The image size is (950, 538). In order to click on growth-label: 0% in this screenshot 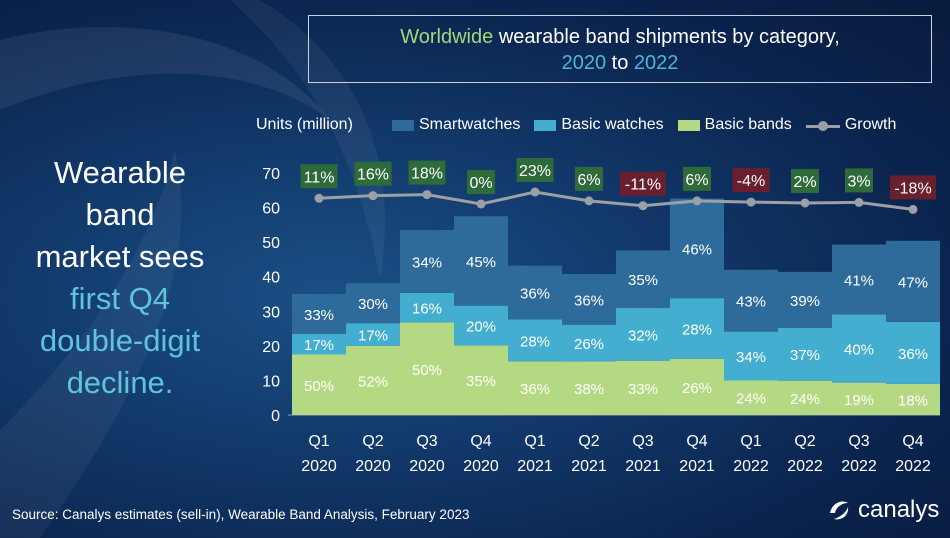, I will do `click(480, 183)`.